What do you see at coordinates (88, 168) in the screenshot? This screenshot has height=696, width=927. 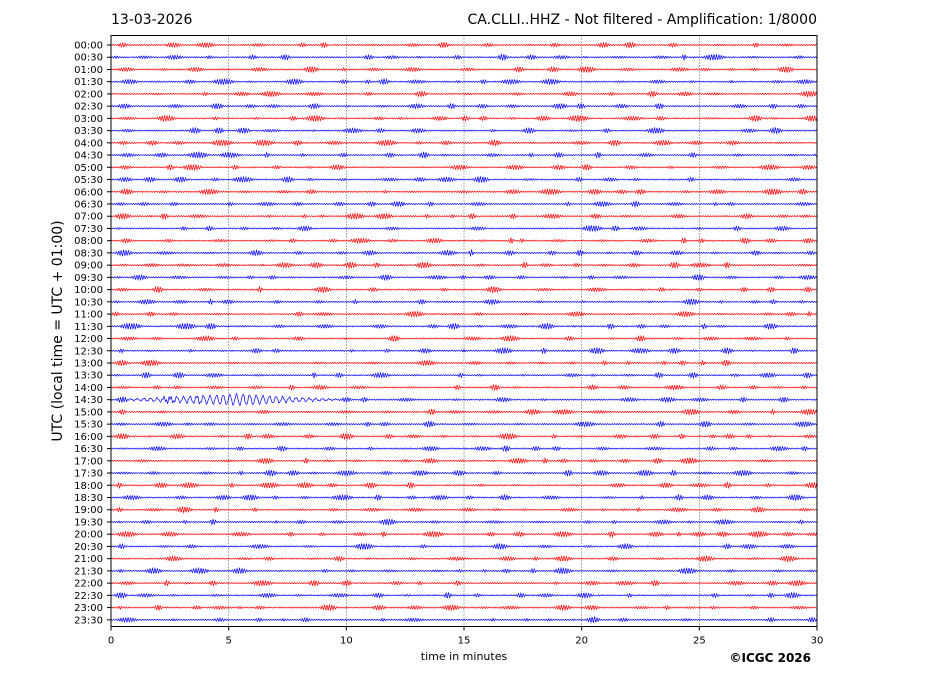 I see `y-tick-label: 05:00` at bounding box center [88, 168].